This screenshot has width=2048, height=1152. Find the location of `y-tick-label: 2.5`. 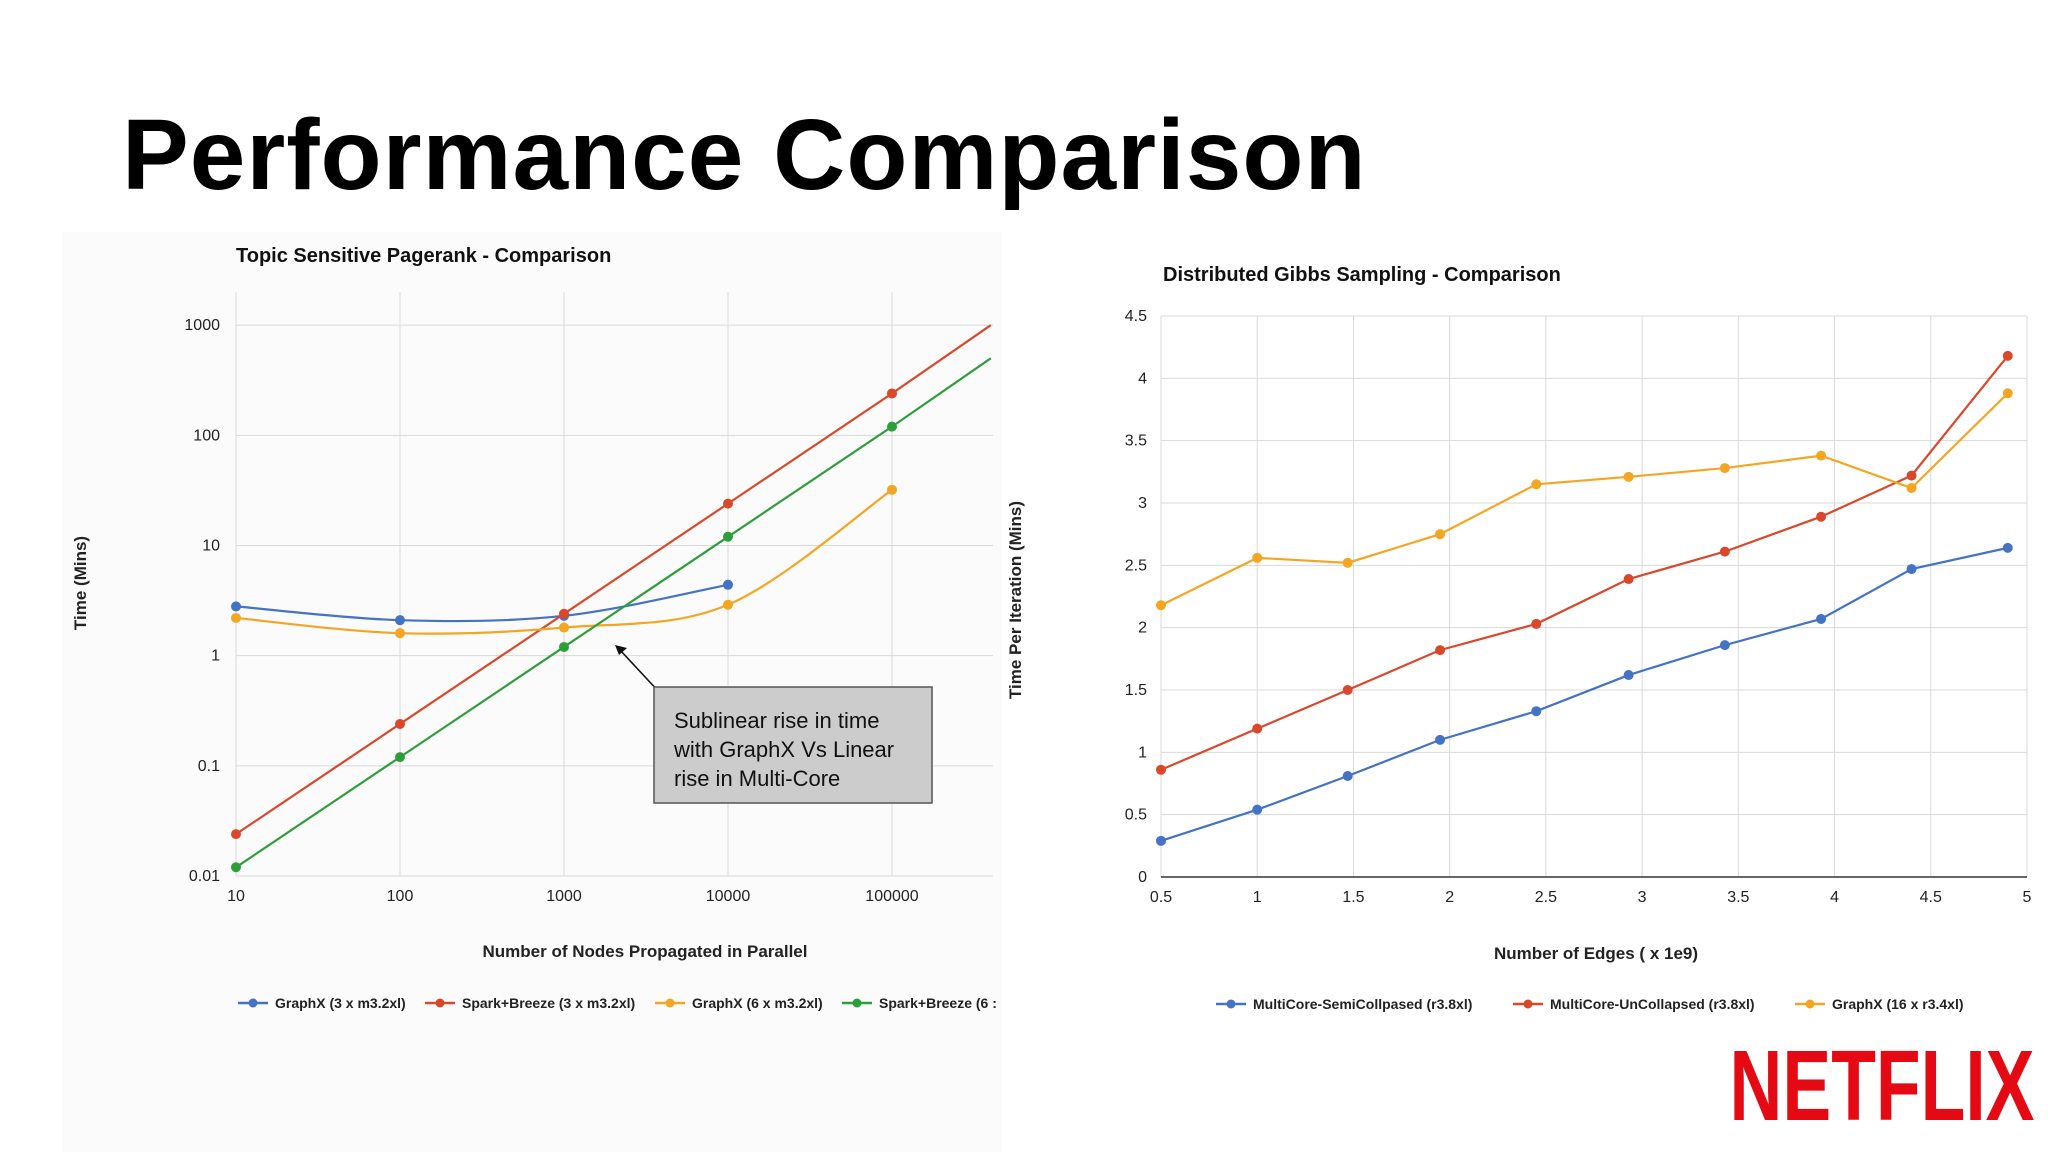

y-tick-label: 2.5 is located at coordinates (1136, 565).